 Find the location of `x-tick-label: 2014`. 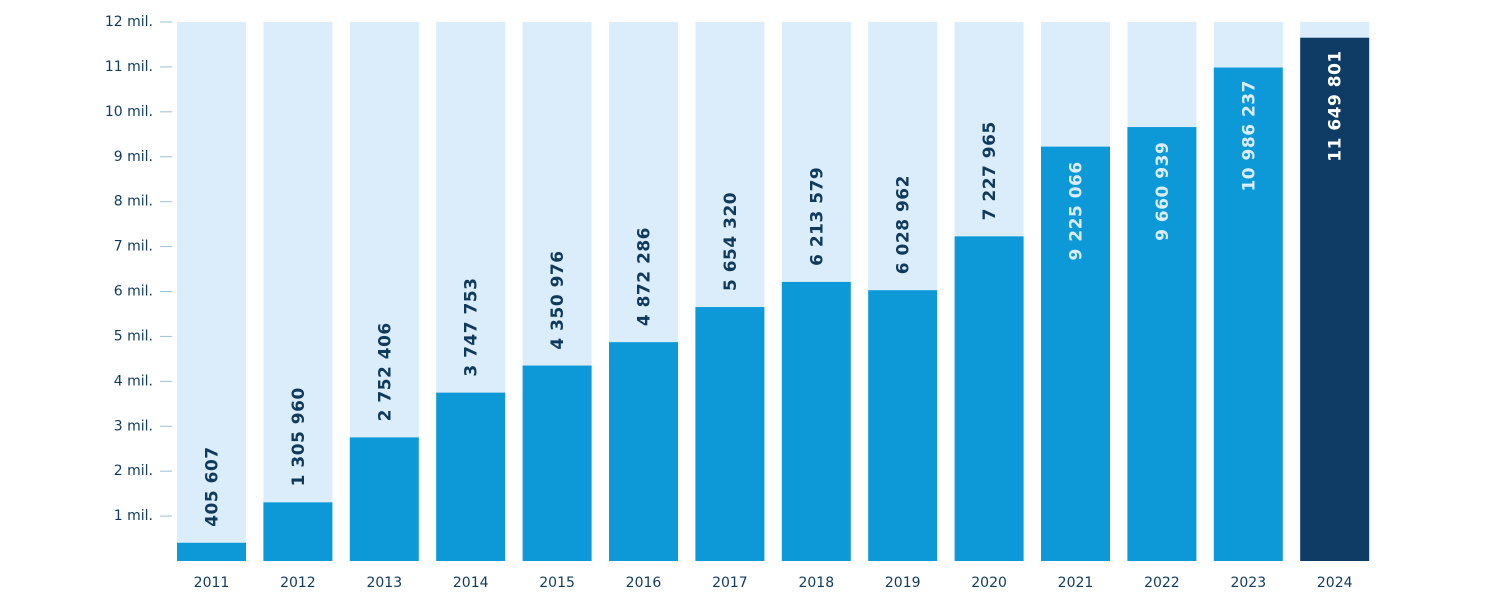

x-tick-label: 2014 is located at coordinates (471, 583).